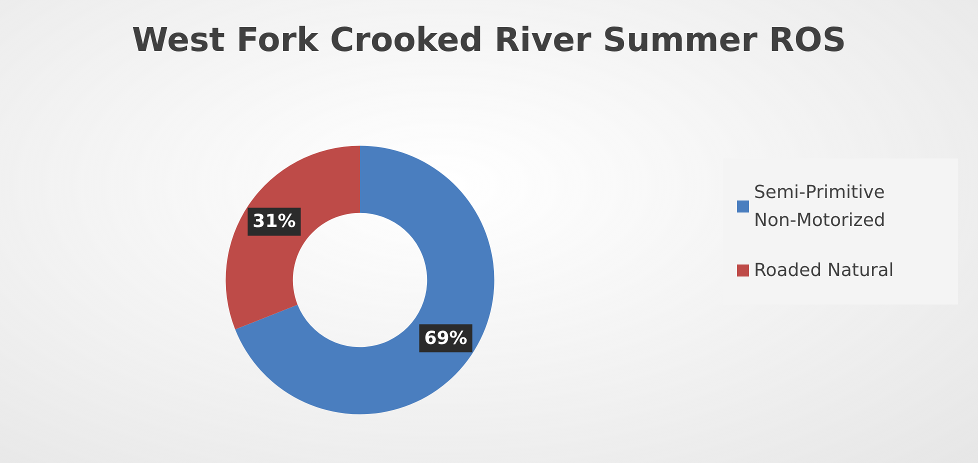 The width and height of the screenshot is (978, 463). I want to click on legend-label: Semi-Primitive Non-Motorized, so click(822, 206).